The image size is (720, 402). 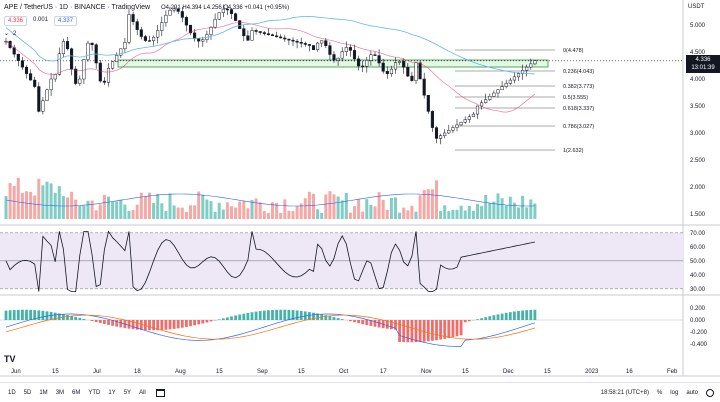 What do you see at coordinates (16, 372) in the screenshot?
I see `time-axis-label: Jun` at bounding box center [16, 372].